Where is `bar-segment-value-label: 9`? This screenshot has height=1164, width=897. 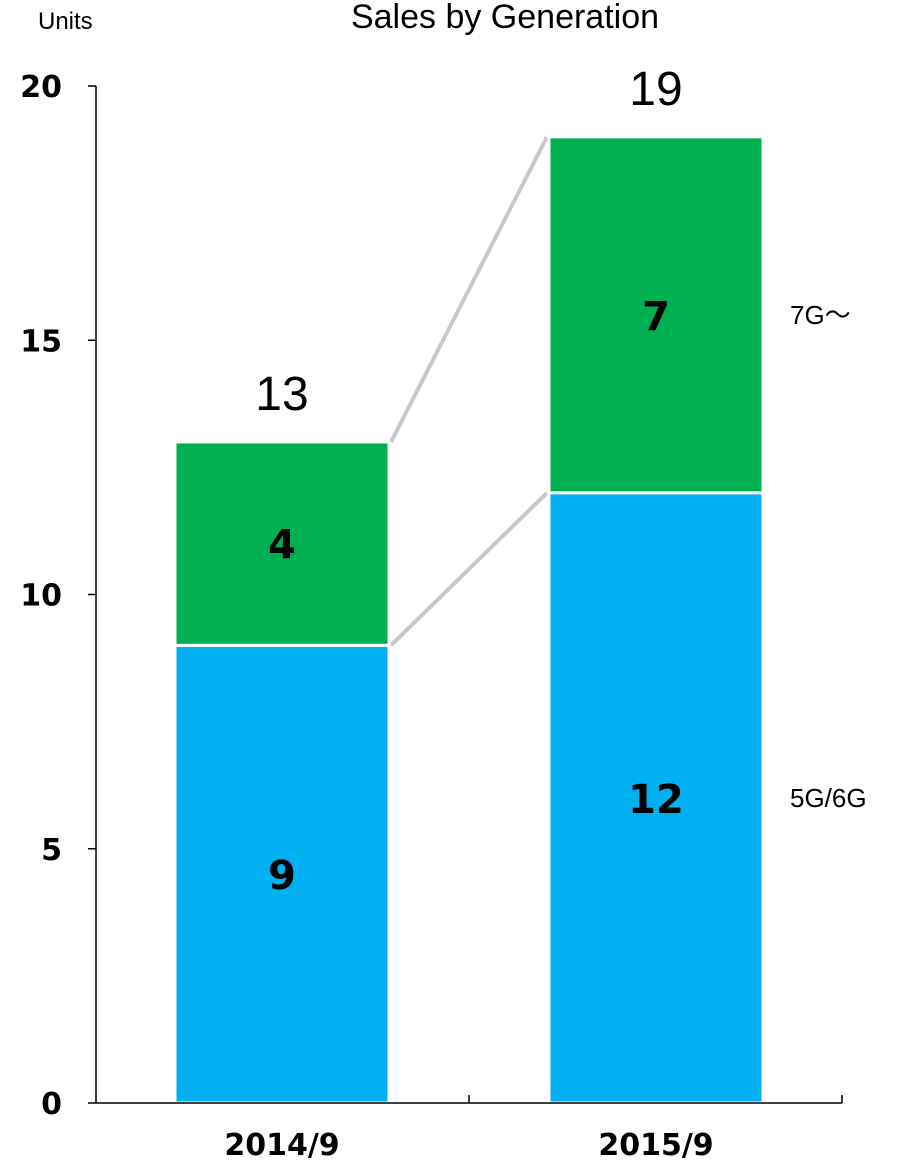
bar-segment-value-label: 9 is located at coordinates (282, 876).